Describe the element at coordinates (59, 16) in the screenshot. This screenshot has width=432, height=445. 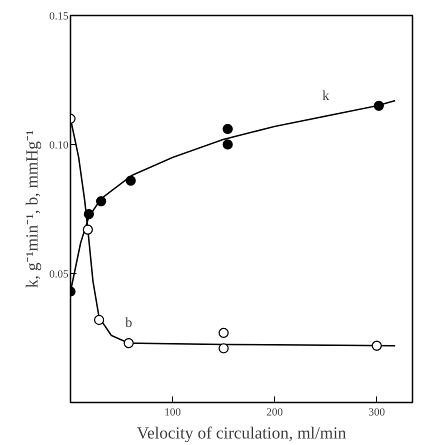
I see `y-tick-label: 0.15` at that location.